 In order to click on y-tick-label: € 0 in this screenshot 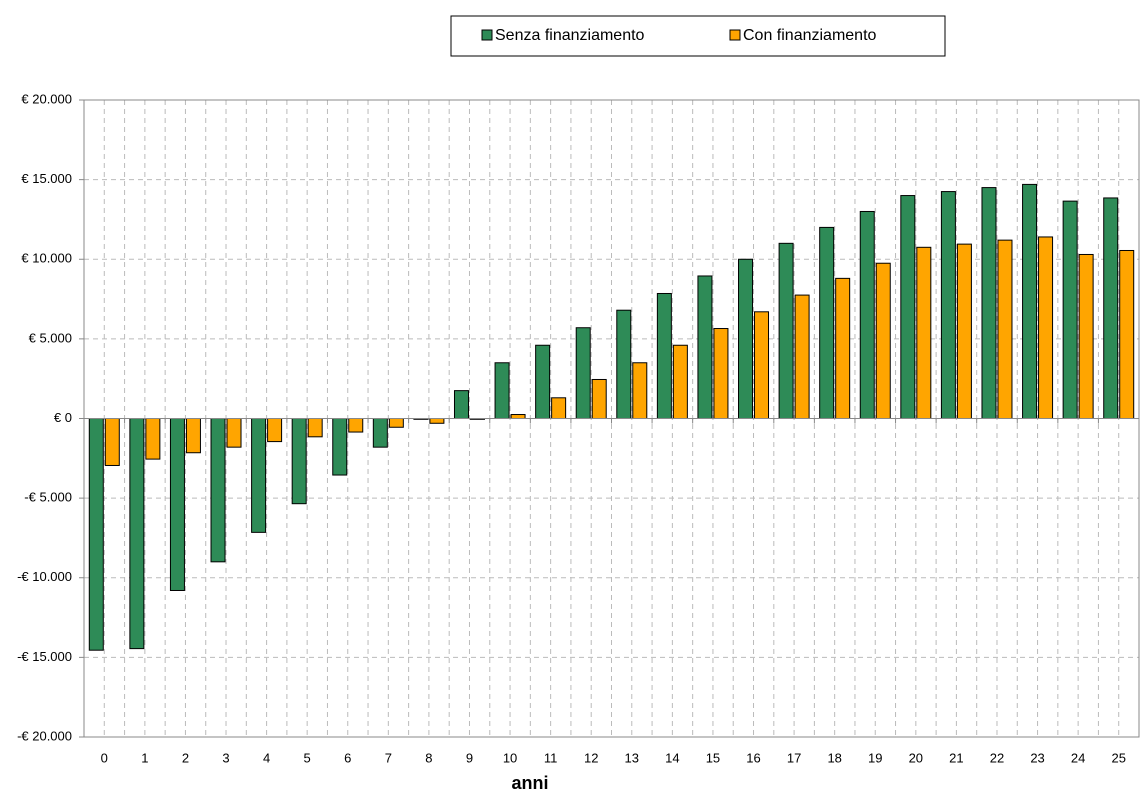, I will do `click(63, 417)`.